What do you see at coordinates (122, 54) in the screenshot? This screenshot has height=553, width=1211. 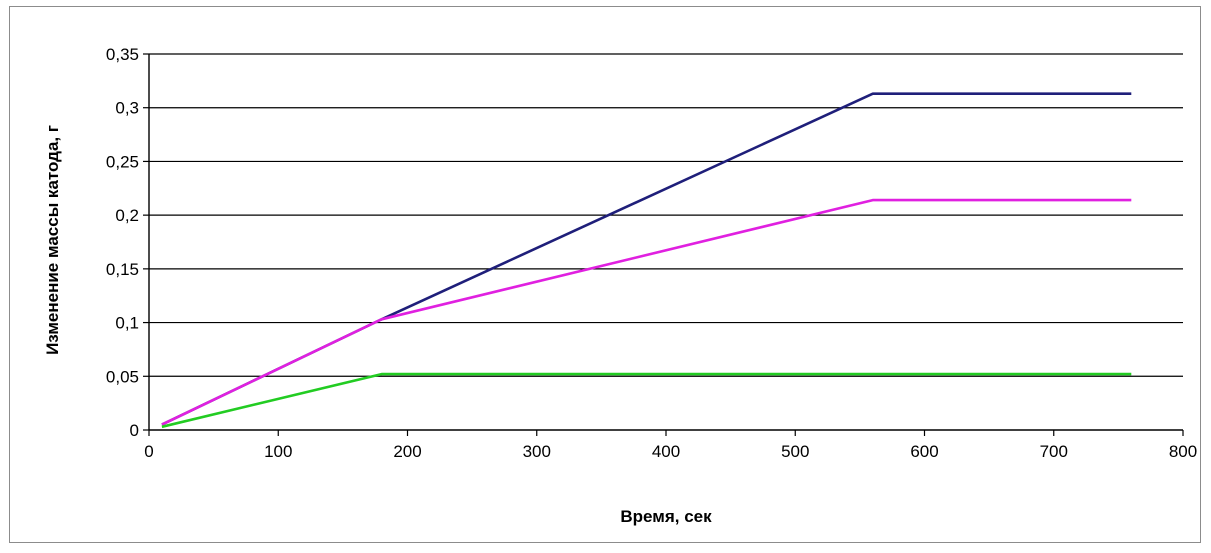 I see `y-tick-label-7: 0,35` at bounding box center [122, 54].